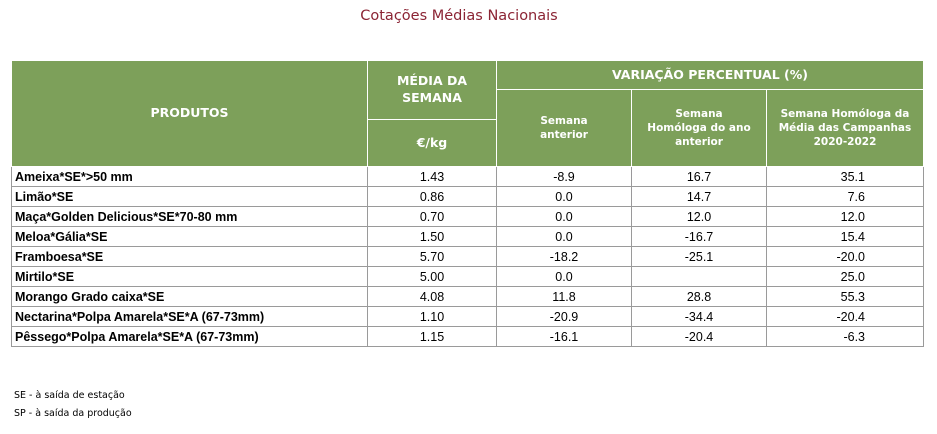  I want to click on cell-homologa-campanhas: -20.4, so click(845, 316).